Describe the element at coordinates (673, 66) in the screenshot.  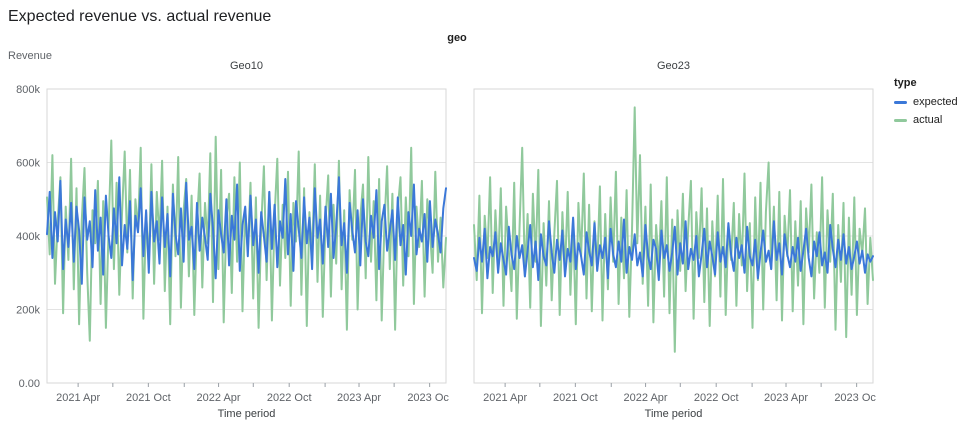
I see `facet-title: Geo23` at that location.